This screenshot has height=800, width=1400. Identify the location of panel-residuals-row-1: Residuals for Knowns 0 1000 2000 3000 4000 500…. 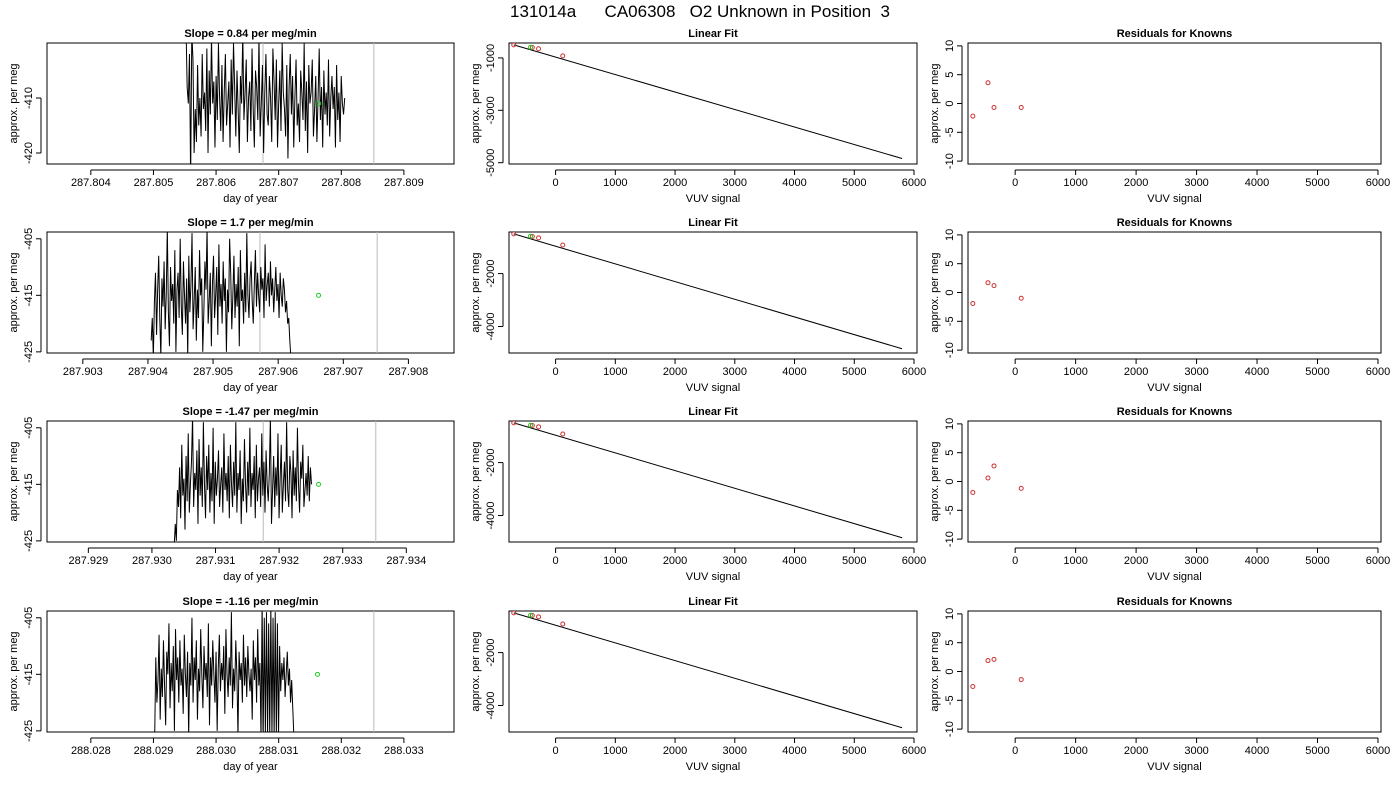
(1159, 116).